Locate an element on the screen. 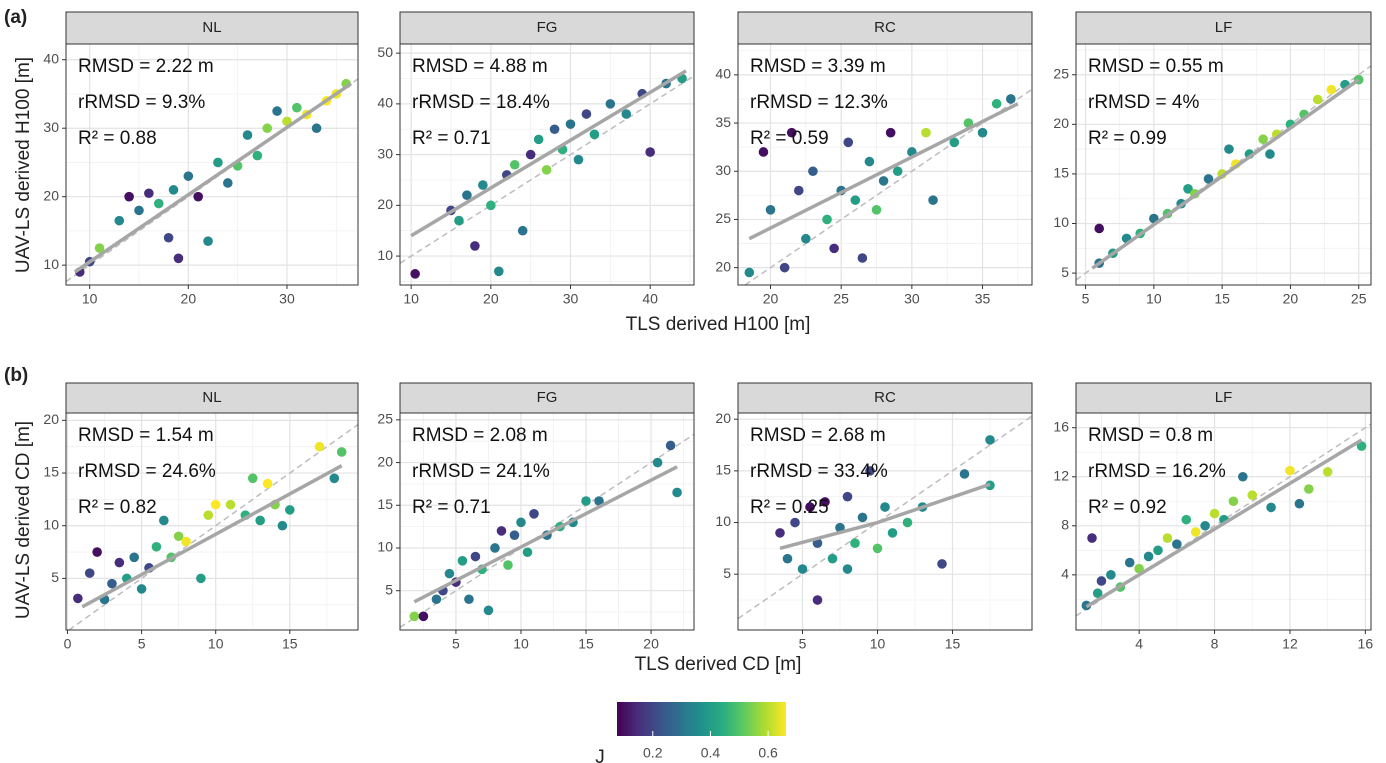  x-tick-label: 5 is located at coordinates (803, 644).